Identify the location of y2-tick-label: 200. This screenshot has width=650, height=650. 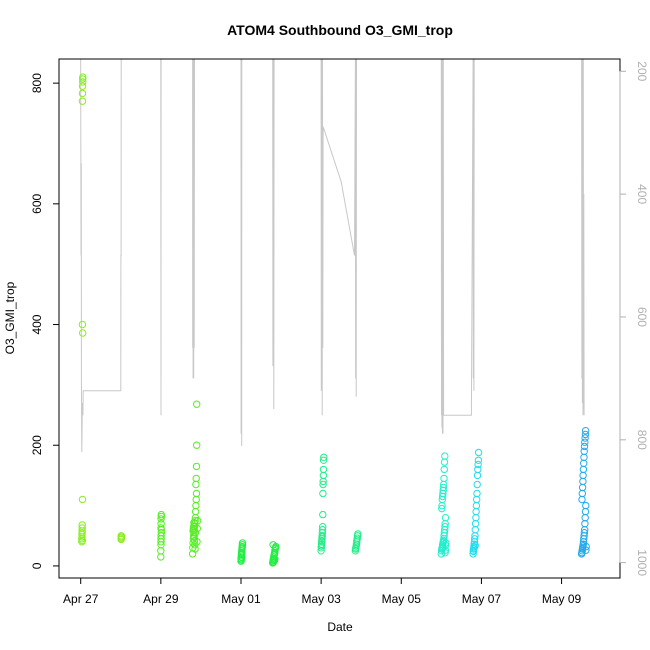
(642, 71).